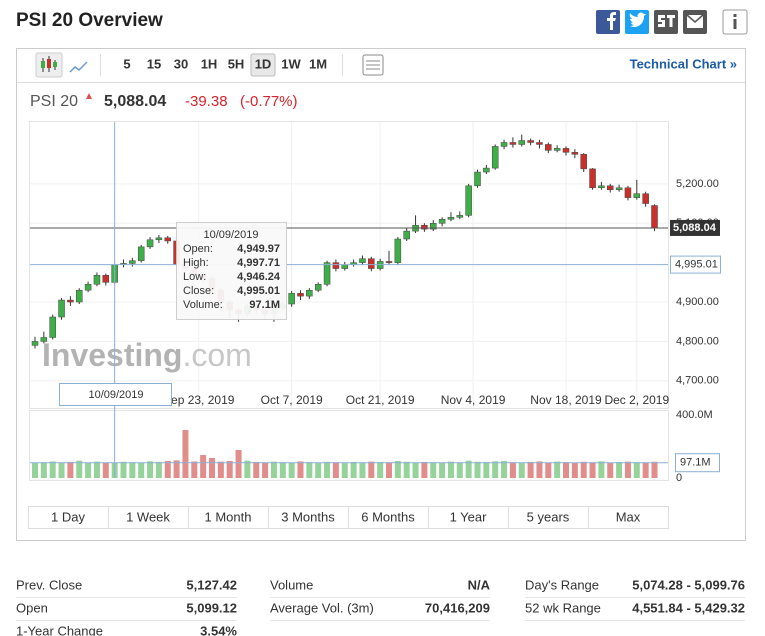 This screenshot has height=636, width=765. Describe the element at coordinates (697, 463) in the screenshot. I see `crosshair-volume-box` at that location.